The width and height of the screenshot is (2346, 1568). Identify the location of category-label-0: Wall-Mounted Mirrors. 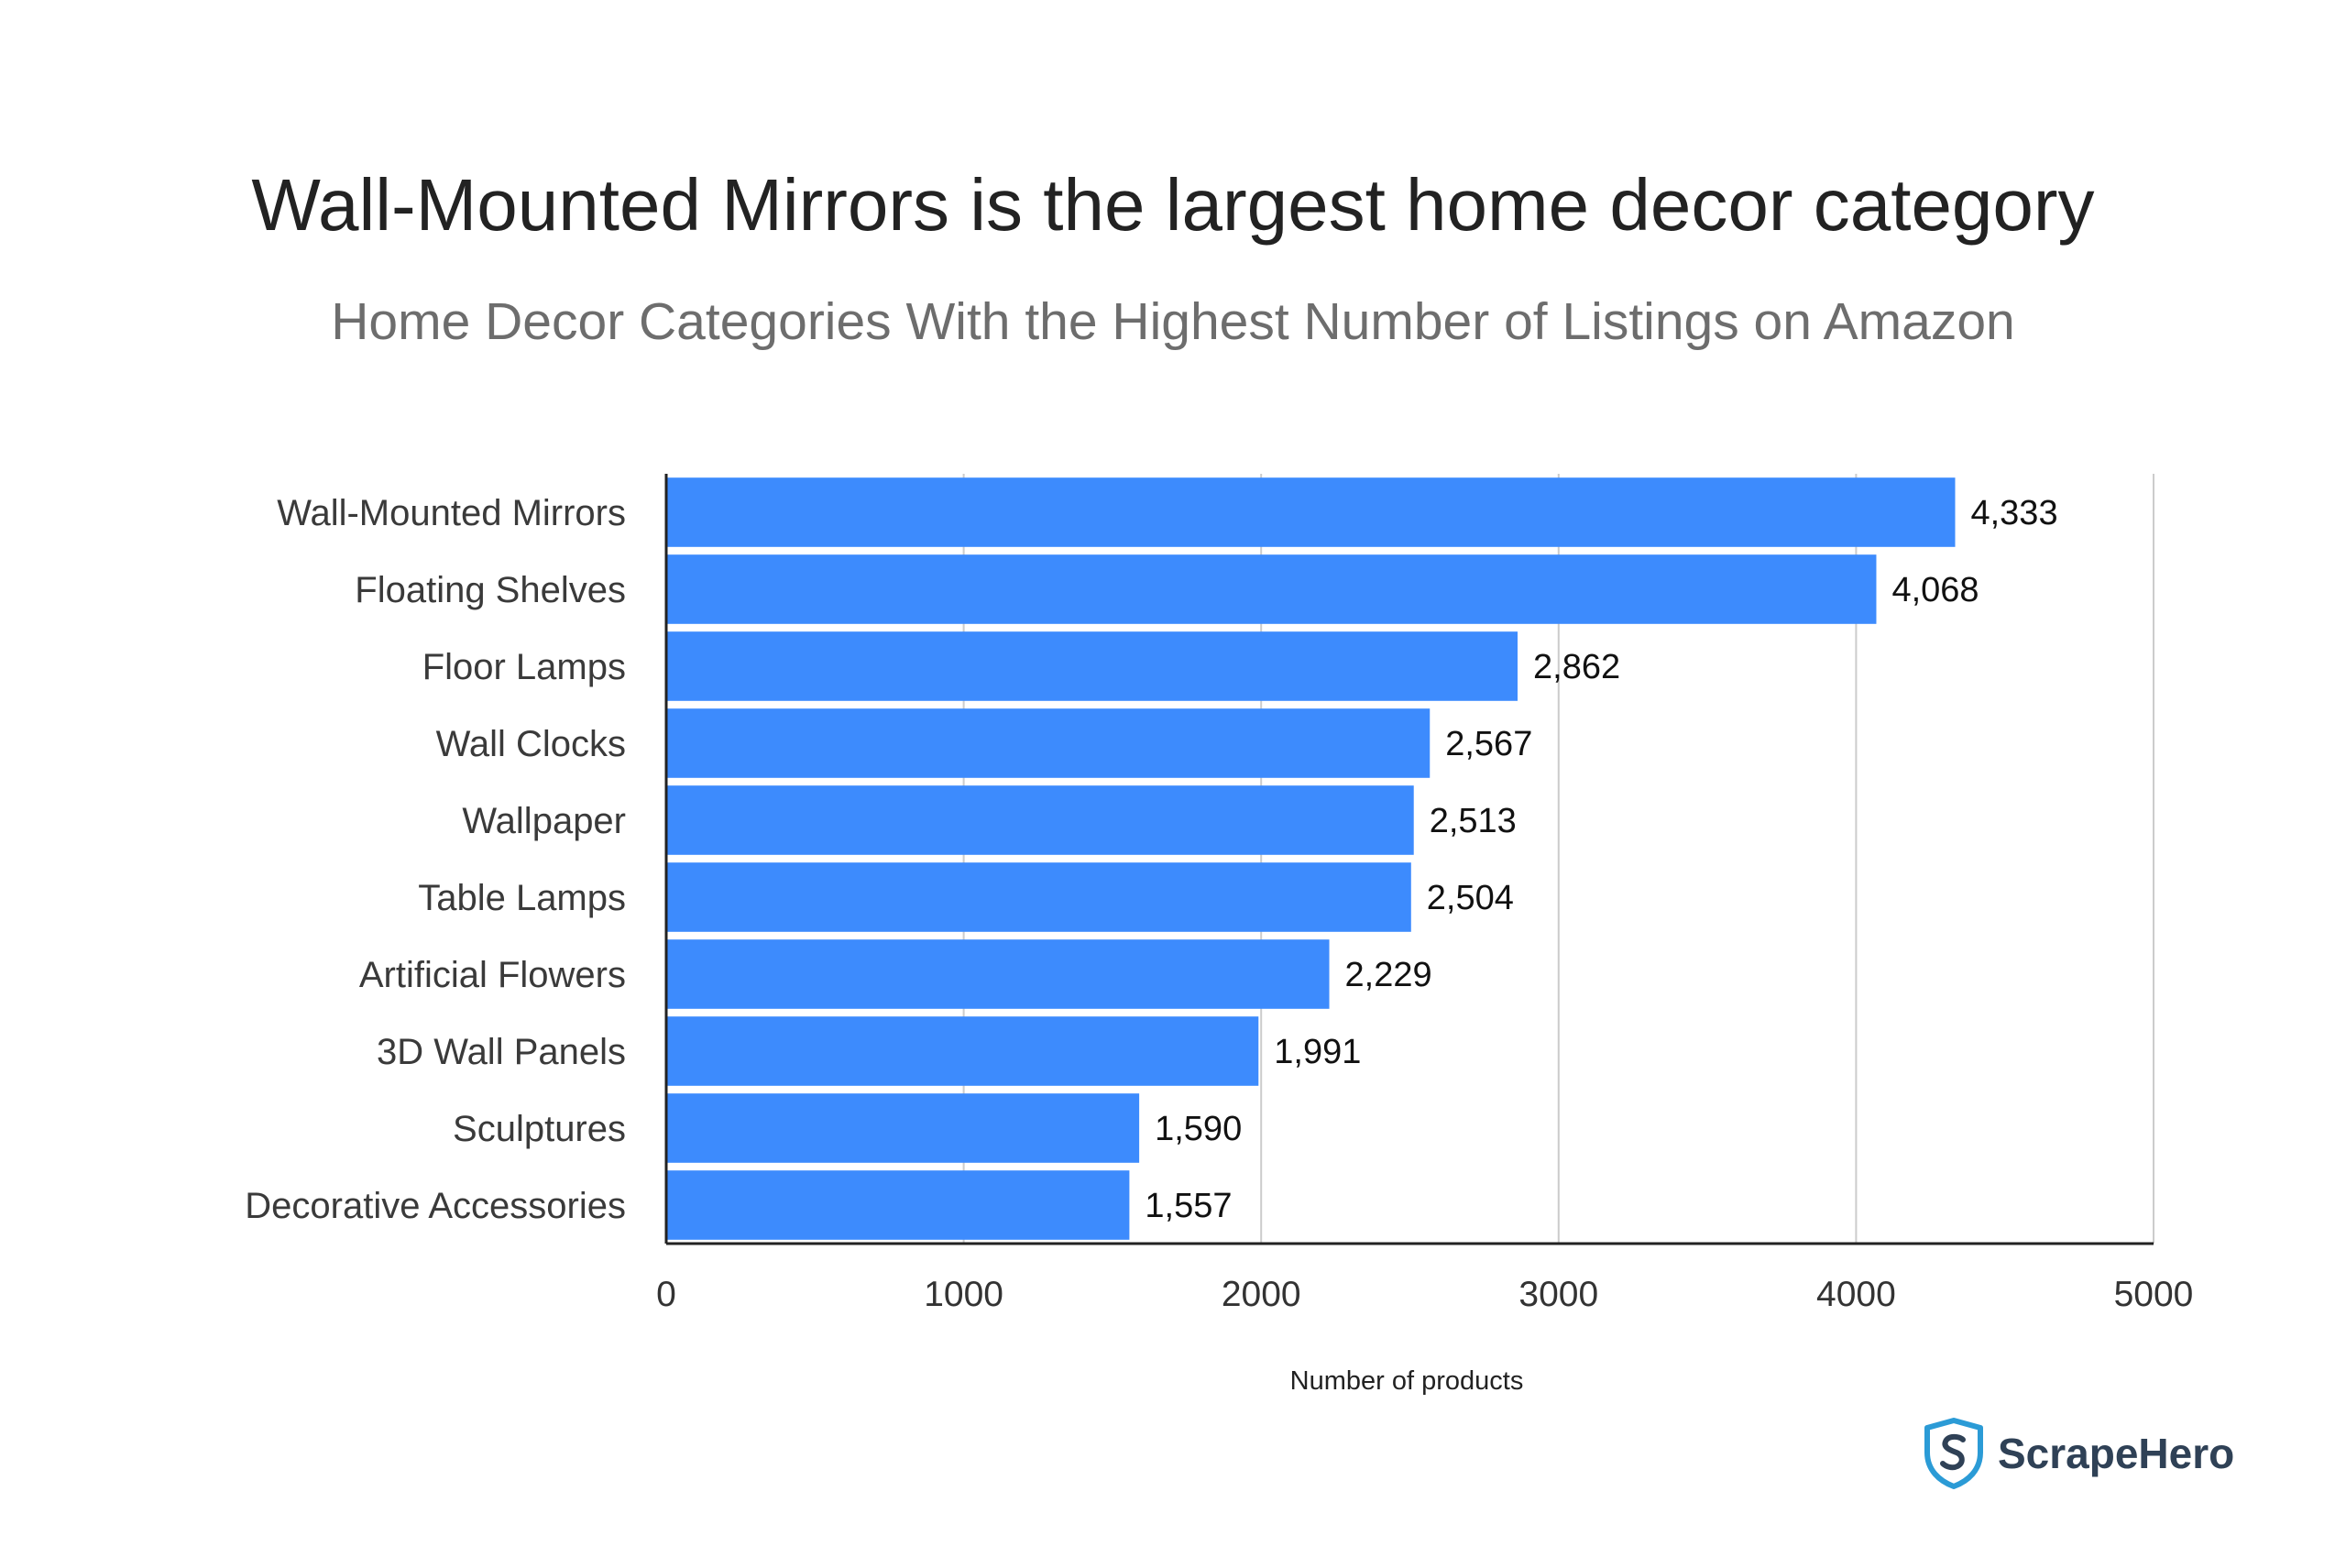
(452, 513).